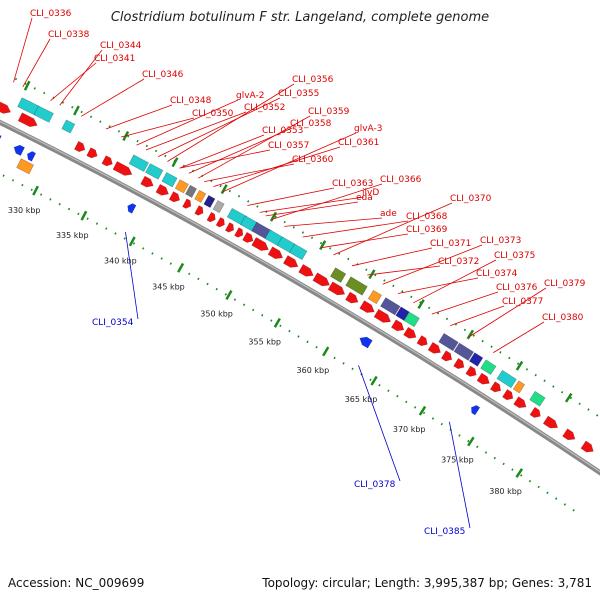 The height and width of the screenshot is (600, 600). What do you see at coordinates (250, 96) in the screenshot?
I see `forward-gene-label: glvA-2` at bounding box center [250, 96].